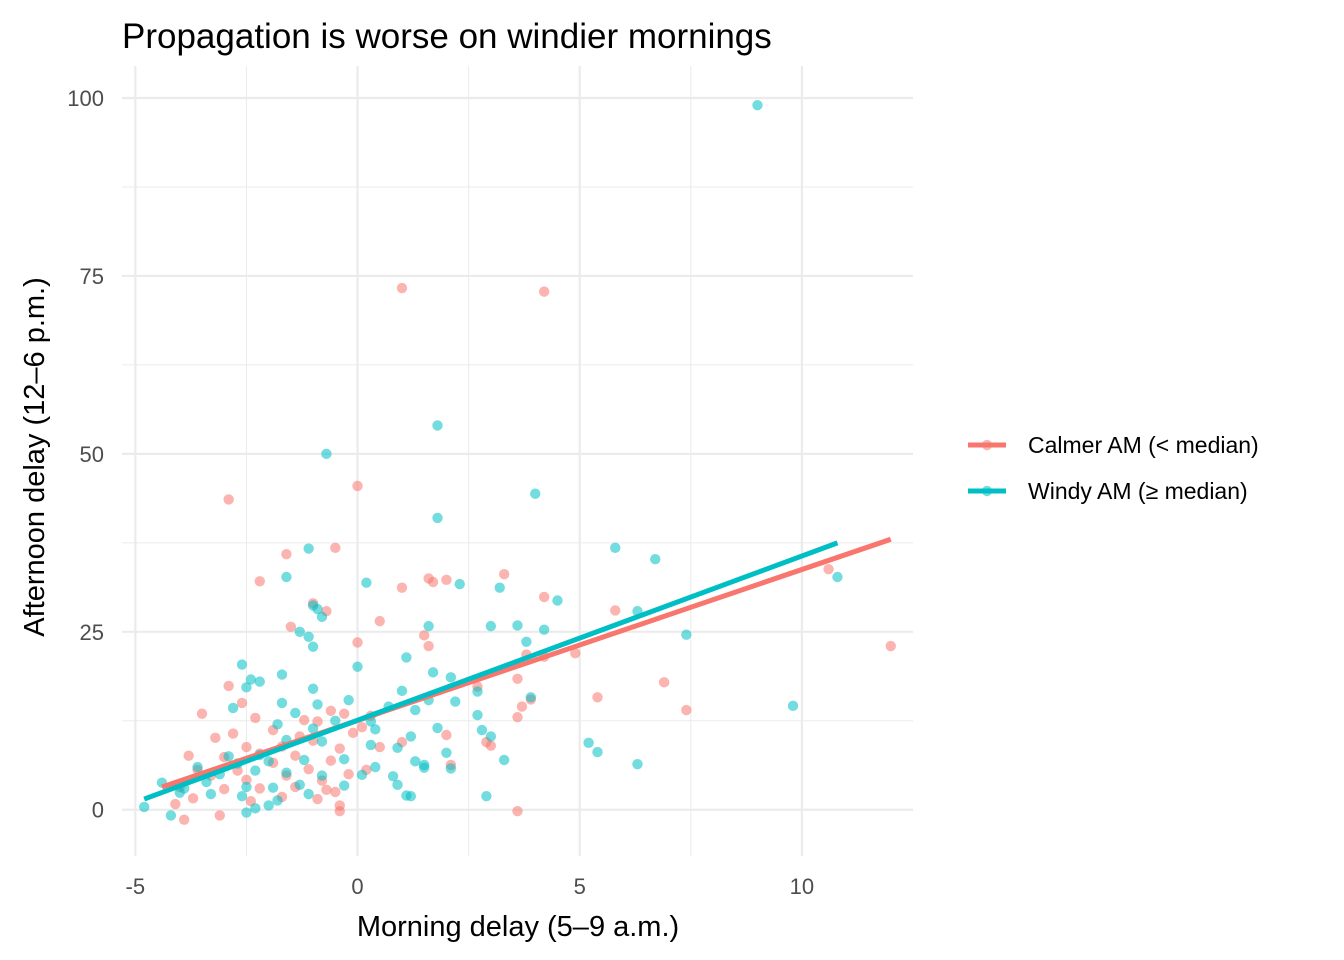 The width and height of the screenshot is (1344, 960). Describe the element at coordinates (92, 632) in the screenshot. I see `y-tick-label: 25` at that location.